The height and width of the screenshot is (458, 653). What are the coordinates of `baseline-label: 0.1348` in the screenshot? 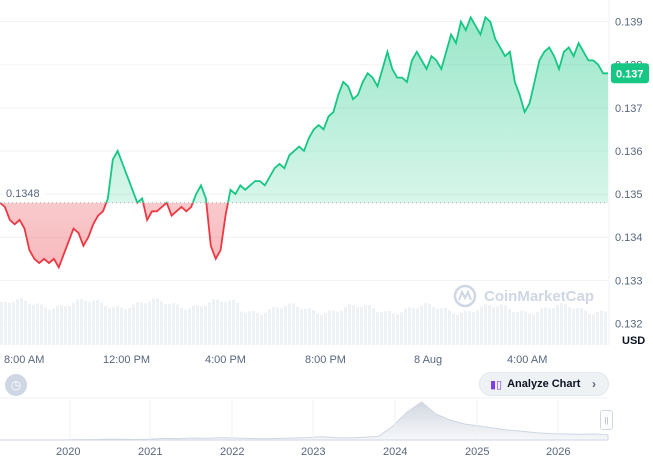 It's located at (24, 193).